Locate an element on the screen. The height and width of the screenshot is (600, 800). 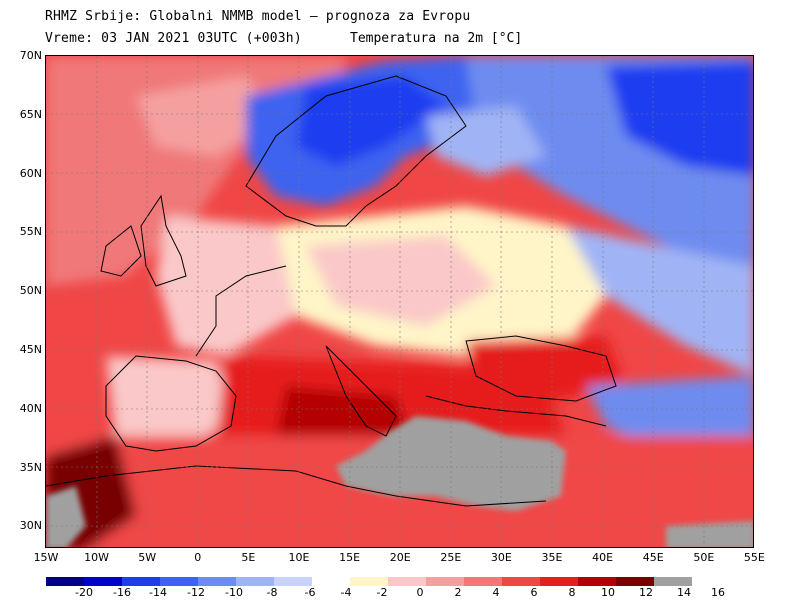
coast-france is located at coordinates (241, 311).